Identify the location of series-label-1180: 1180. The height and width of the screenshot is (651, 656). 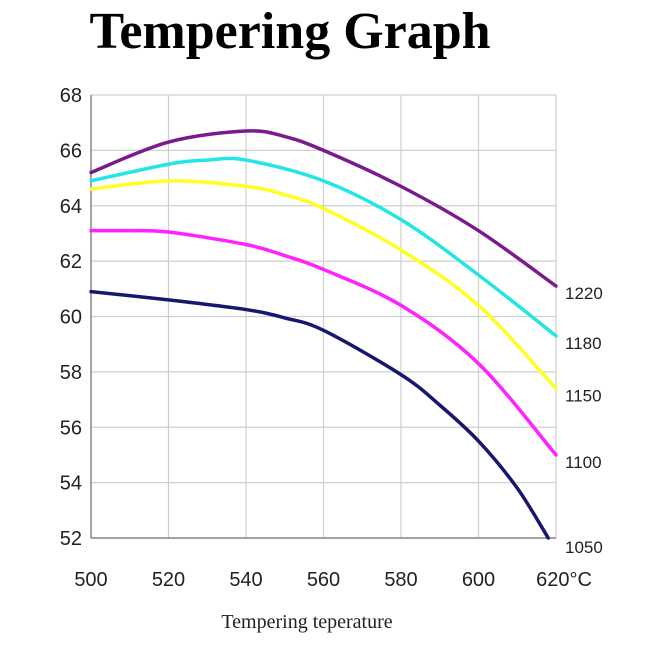
(583, 343).